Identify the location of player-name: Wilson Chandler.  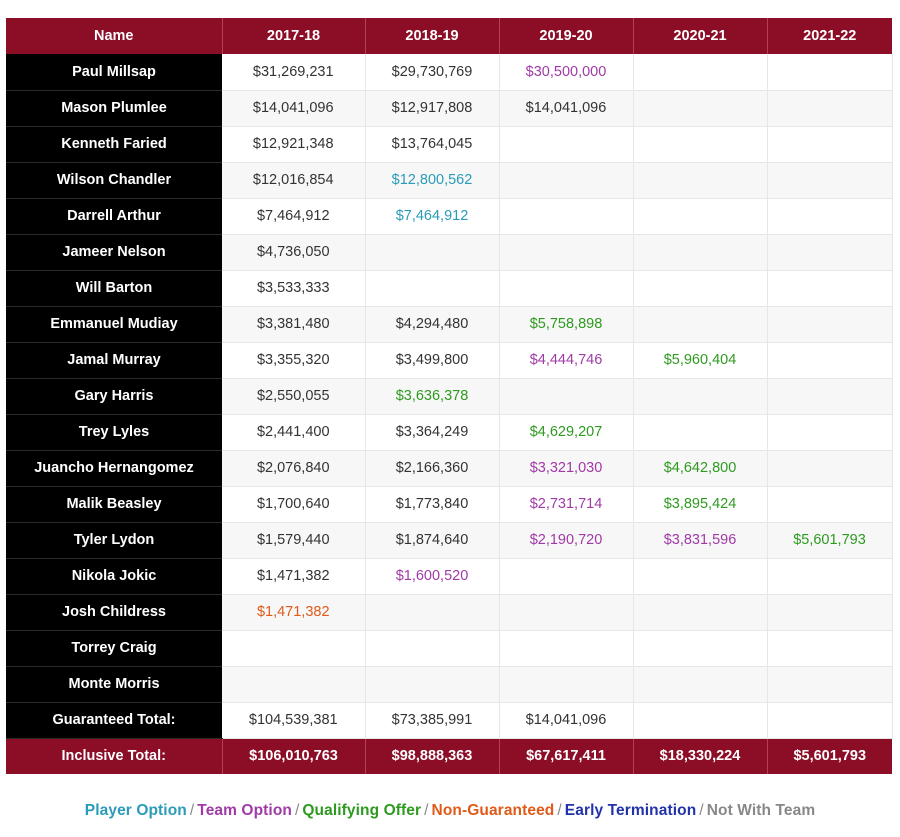
(114, 180).